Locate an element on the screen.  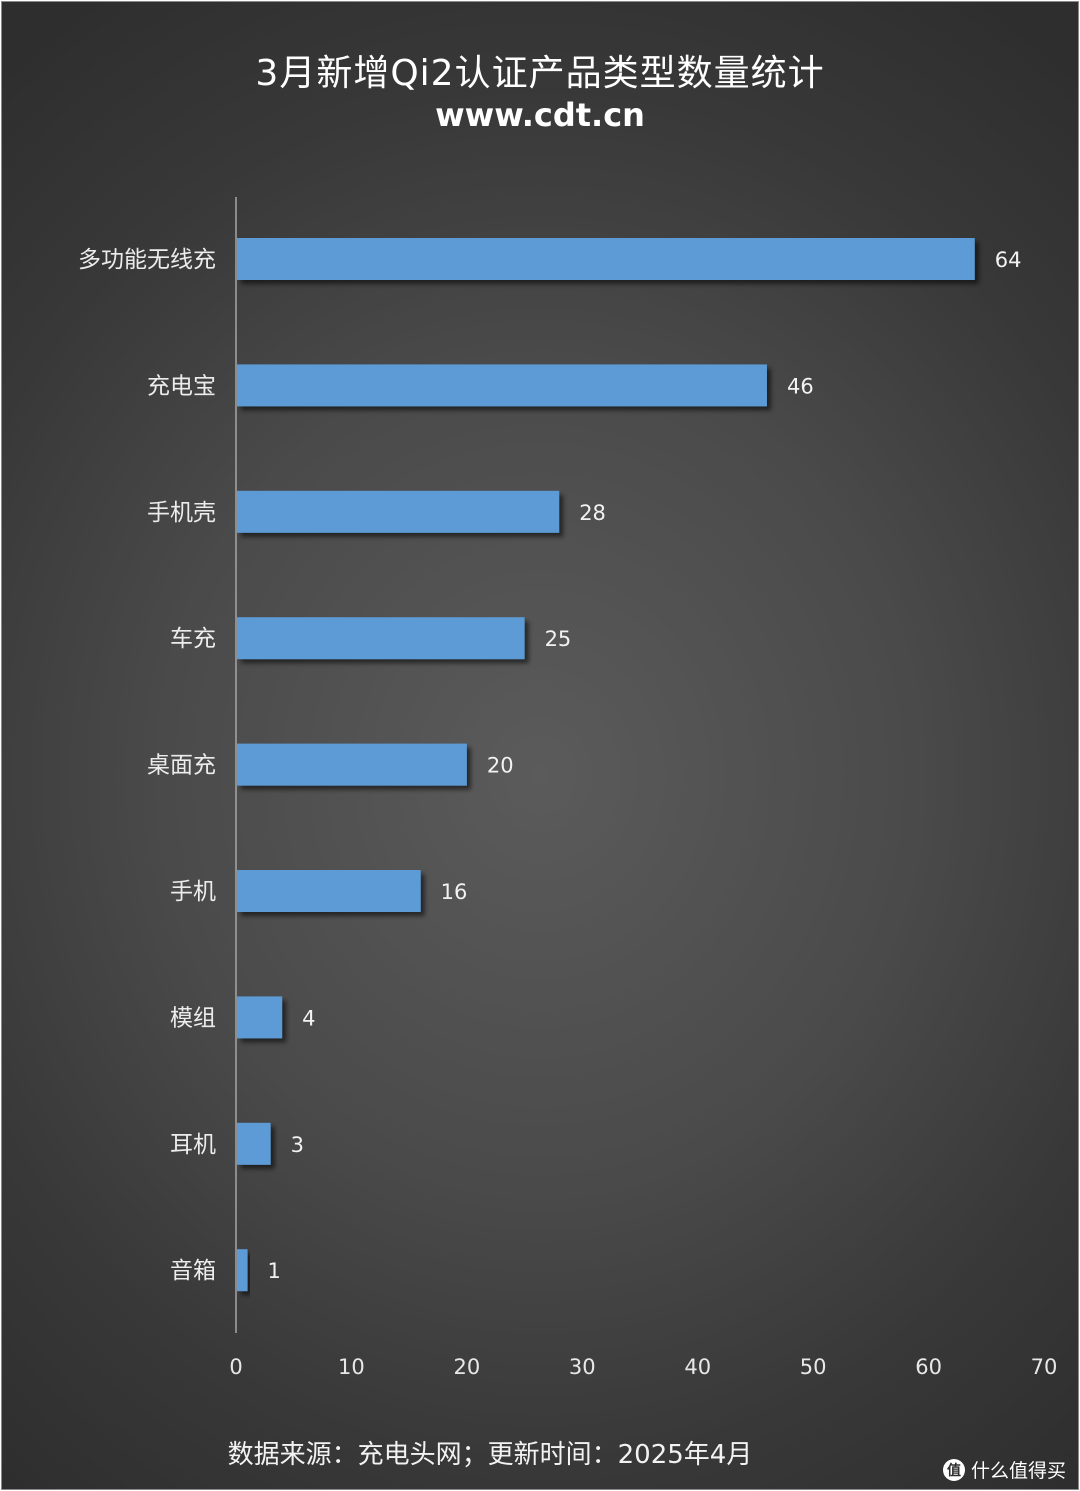
x-tick-label: 0 is located at coordinates (235, 1367).